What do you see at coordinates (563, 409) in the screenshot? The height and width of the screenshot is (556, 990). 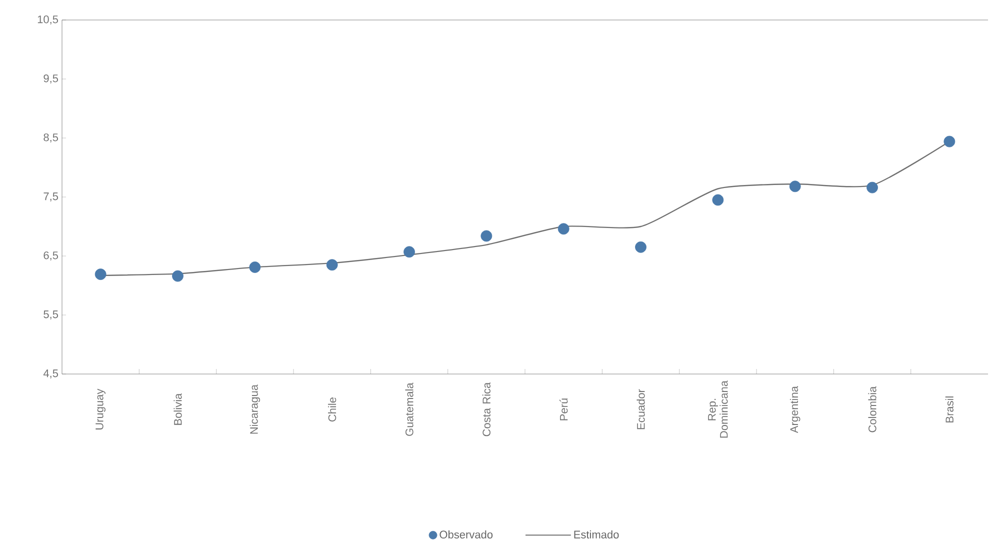 I see `x-tick-label: Perú` at bounding box center [563, 409].